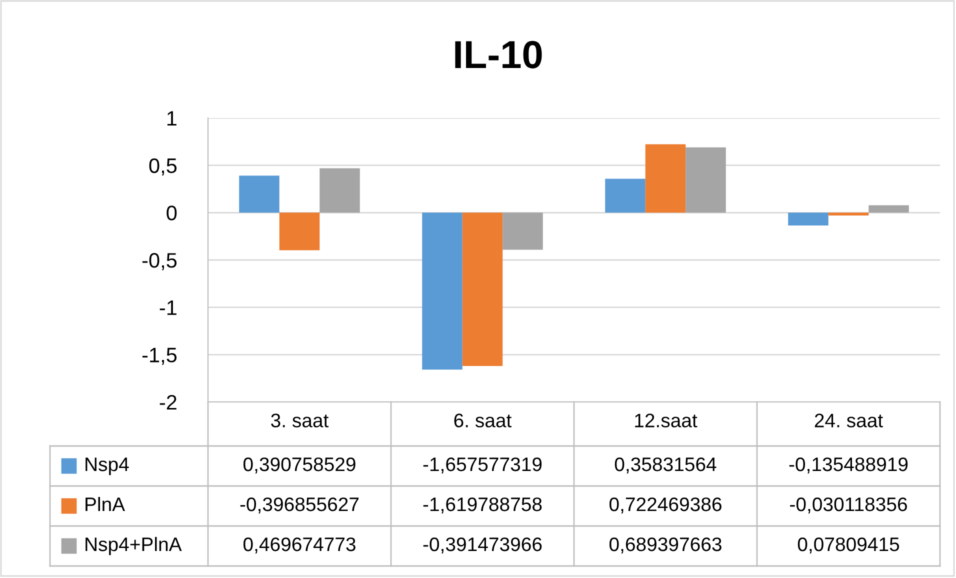  I want to click on y-tick-label: -1, so click(168, 307).